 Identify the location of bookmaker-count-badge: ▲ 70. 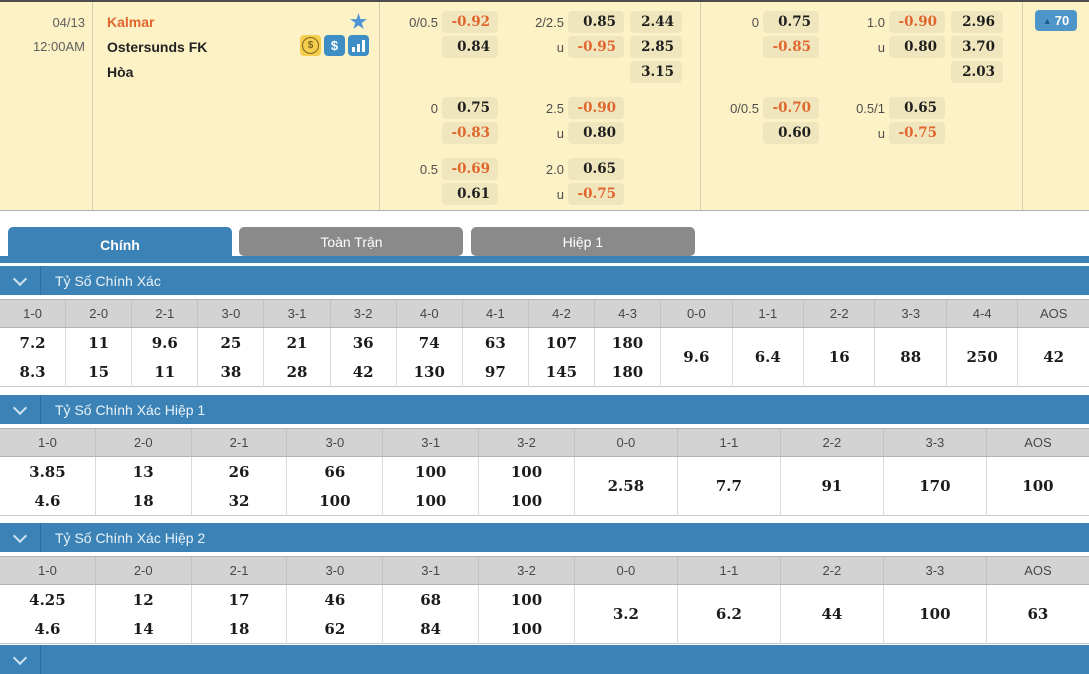
(1056, 20).